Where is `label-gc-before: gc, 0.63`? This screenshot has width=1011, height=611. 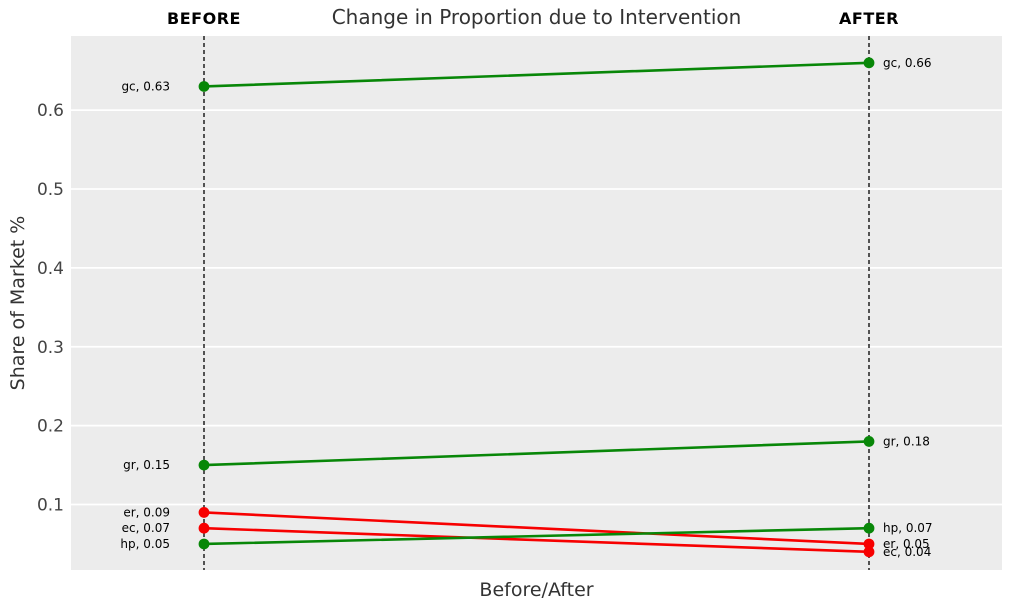 label-gc-before: gc, 0.63 is located at coordinates (145, 86).